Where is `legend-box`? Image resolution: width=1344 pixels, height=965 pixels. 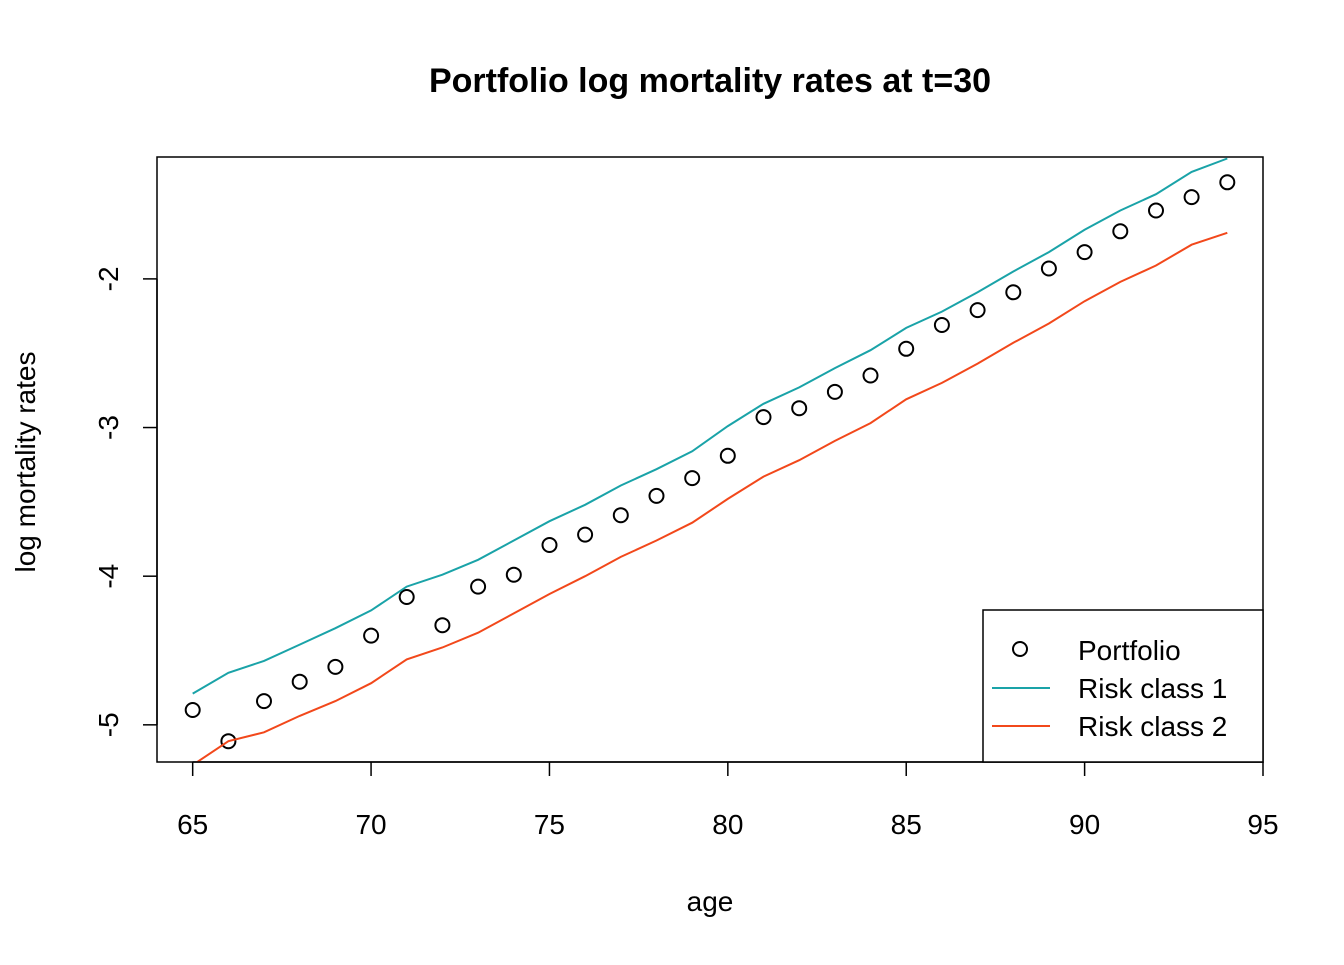 legend-box is located at coordinates (1123, 686).